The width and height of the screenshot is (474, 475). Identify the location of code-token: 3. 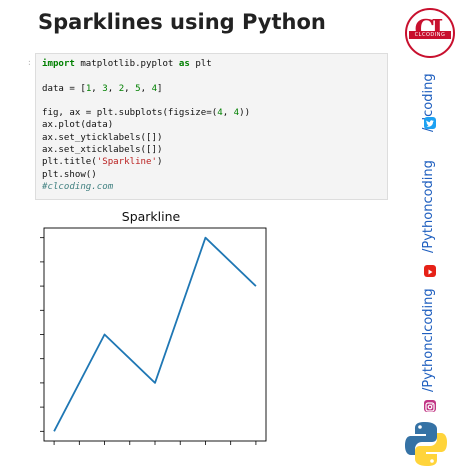
(105, 88).